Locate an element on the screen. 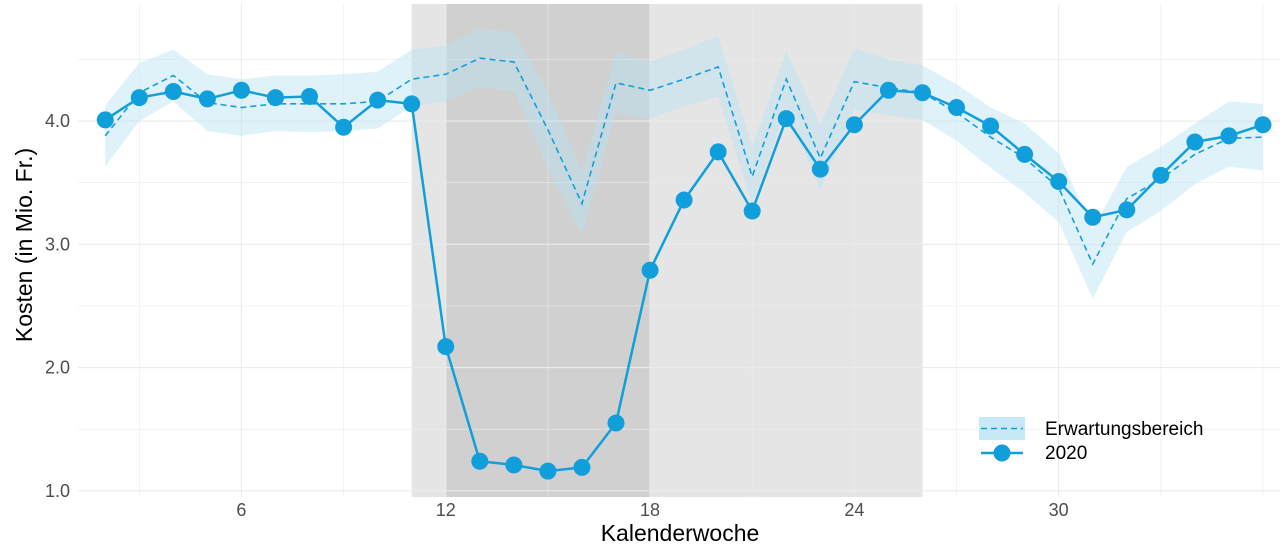 Image resolution: width=1287 pixels, height=553 pixels. x-tick-label: 24 is located at coordinates (854, 510).